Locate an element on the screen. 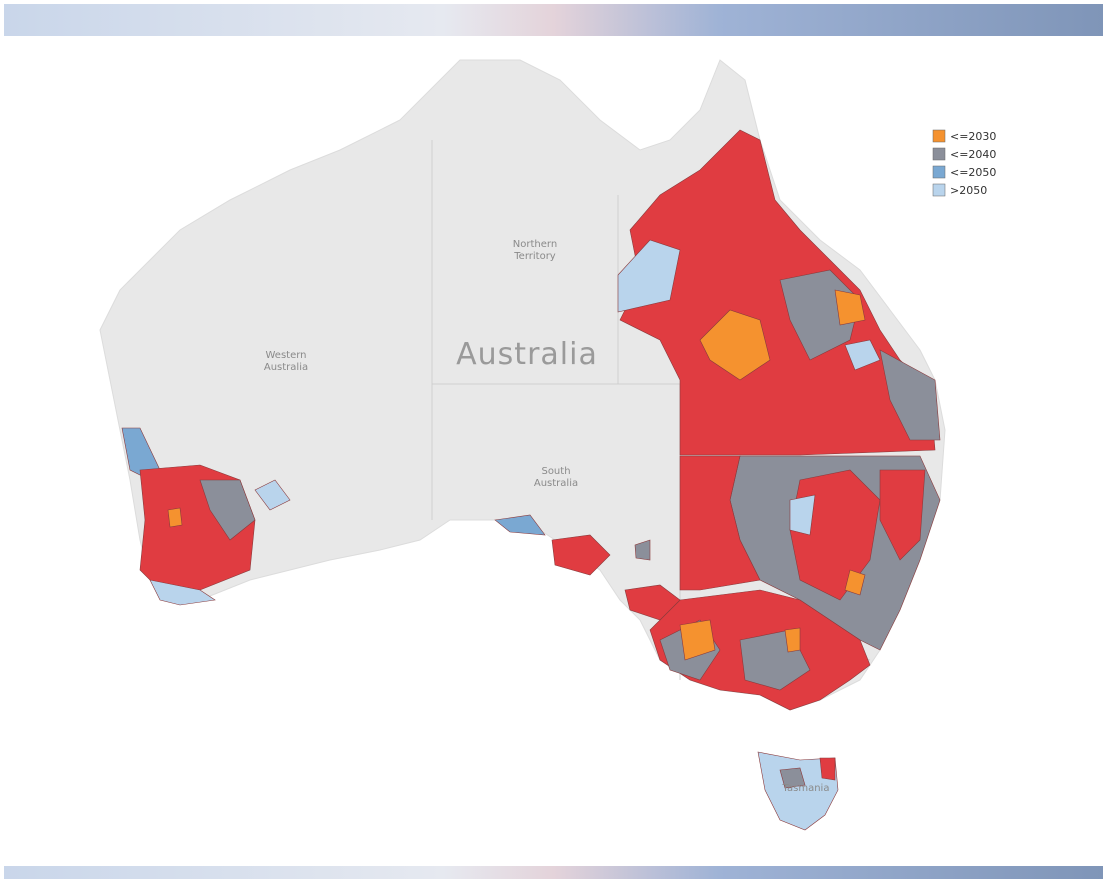 The width and height of the screenshot is (1107, 879). state-label: South Australia is located at coordinates (556, 477).